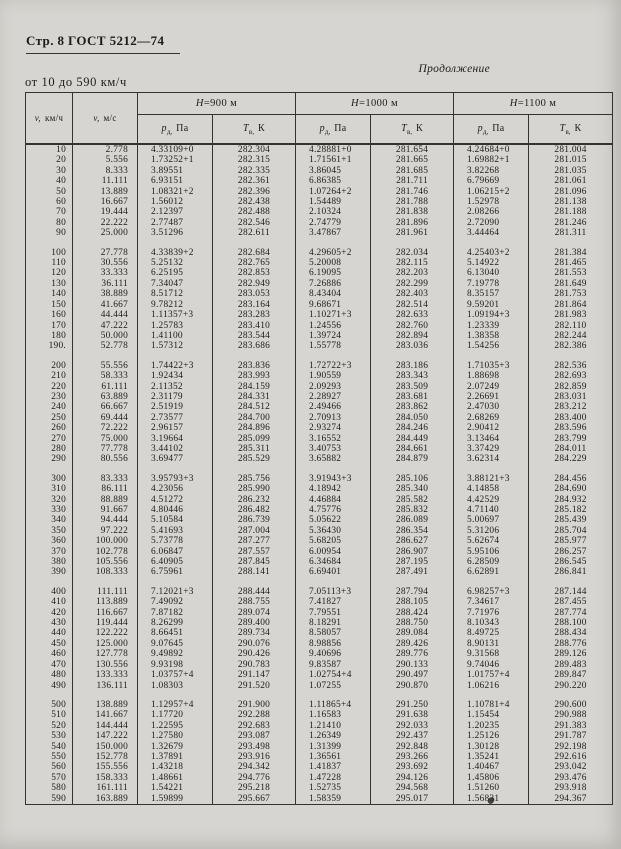 The image size is (621, 849). Describe the element at coordinates (333, 150) in the screenshot. I see `cell: 4.28881+0` at that location.